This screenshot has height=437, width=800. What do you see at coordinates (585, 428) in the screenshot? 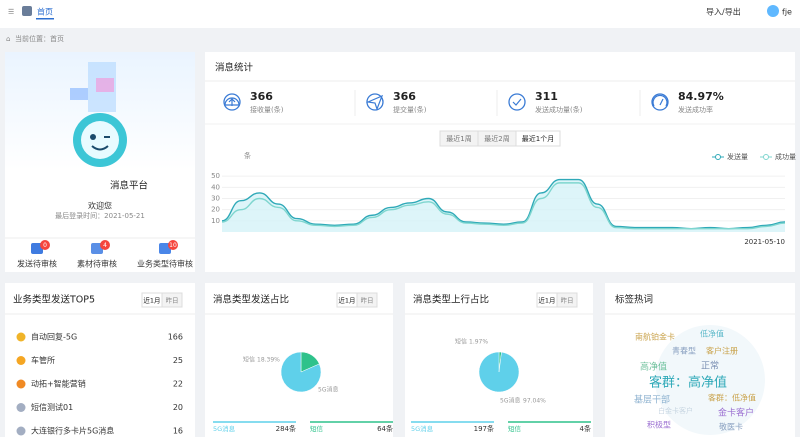
I see `total-count: 4条` at bounding box center [585, 428].